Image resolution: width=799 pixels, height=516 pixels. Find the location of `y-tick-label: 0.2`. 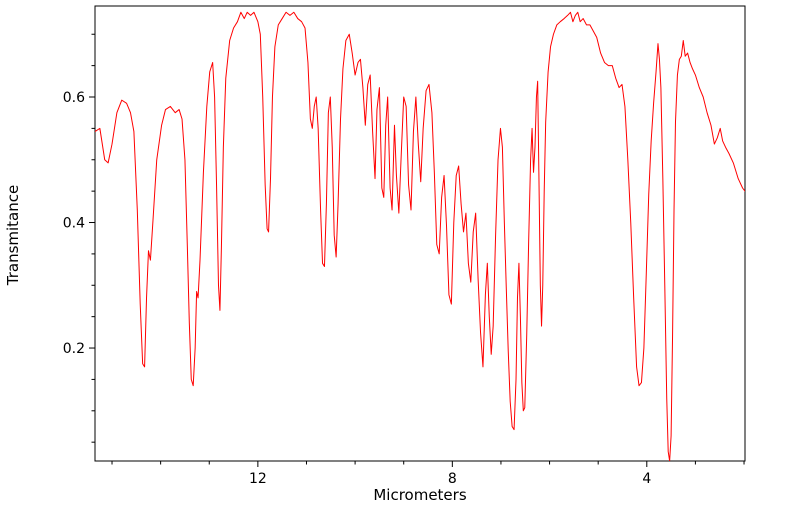

y-tick-label: 0.2 is located at coordinates (74, 349).